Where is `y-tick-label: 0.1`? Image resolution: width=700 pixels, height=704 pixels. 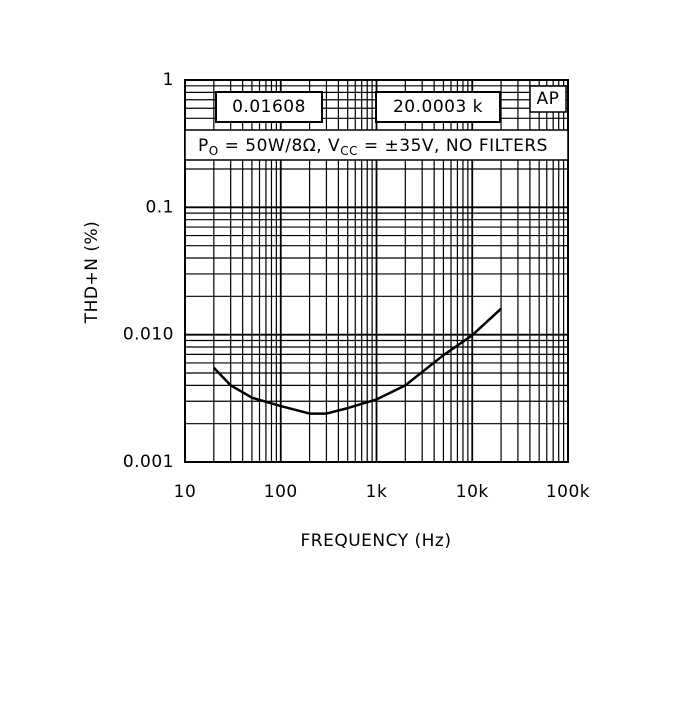 y-tick-label: 0.1 is located at coordinates (159, 207).